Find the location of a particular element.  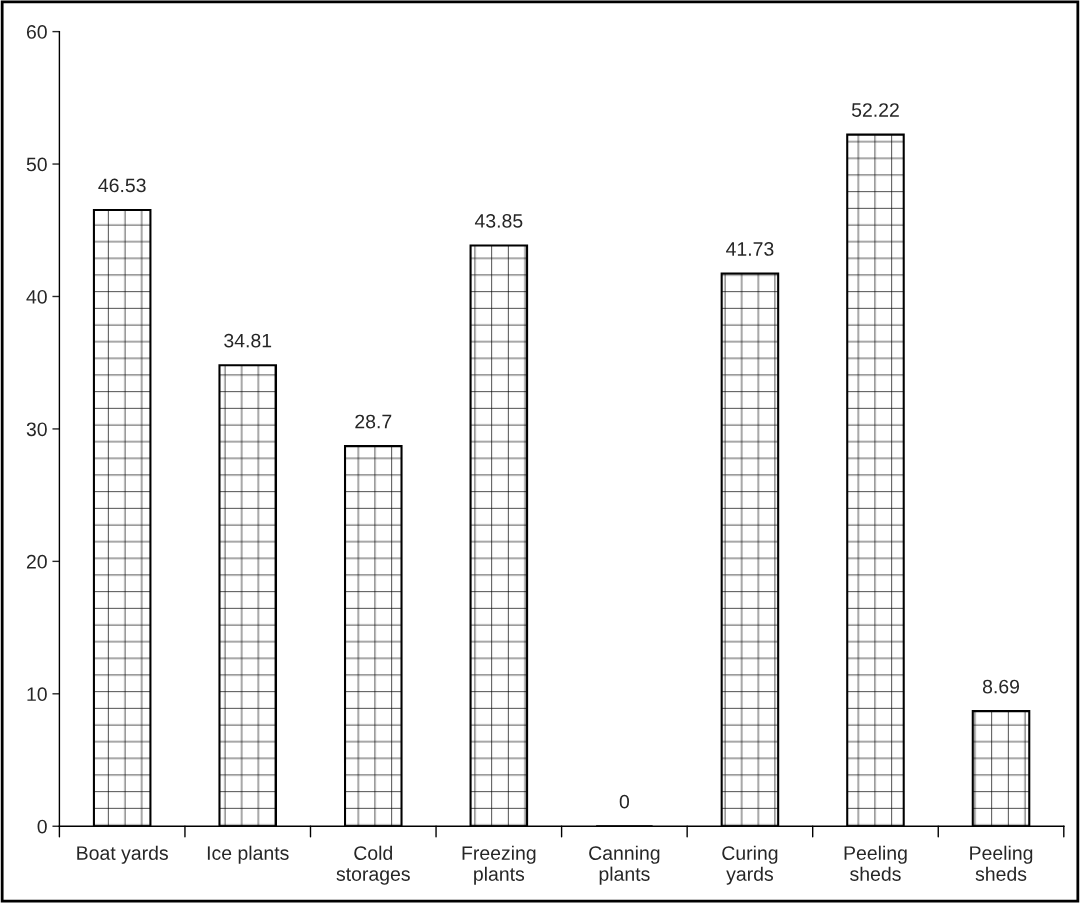

data-label: 41.73 is located at coordinates (750, 249).